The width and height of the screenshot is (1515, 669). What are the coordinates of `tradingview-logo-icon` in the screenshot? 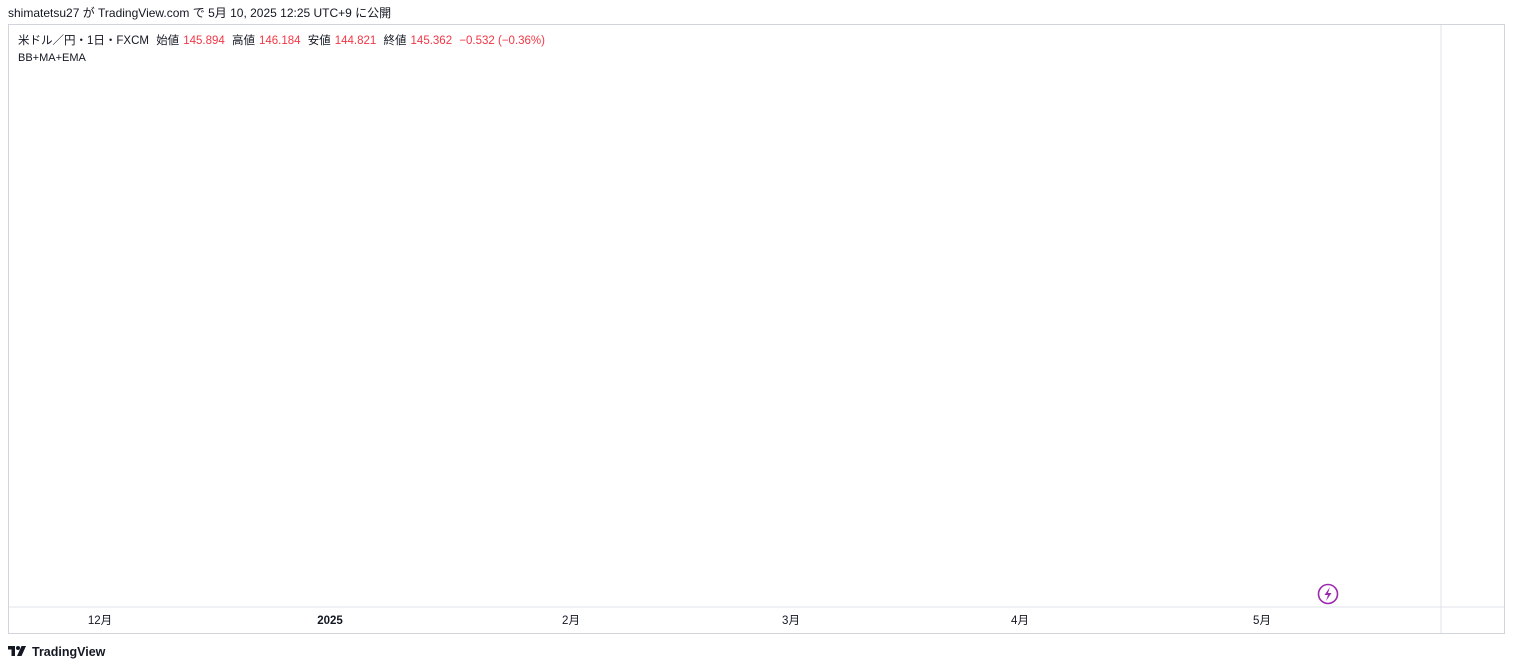 It's located at (17, 651).